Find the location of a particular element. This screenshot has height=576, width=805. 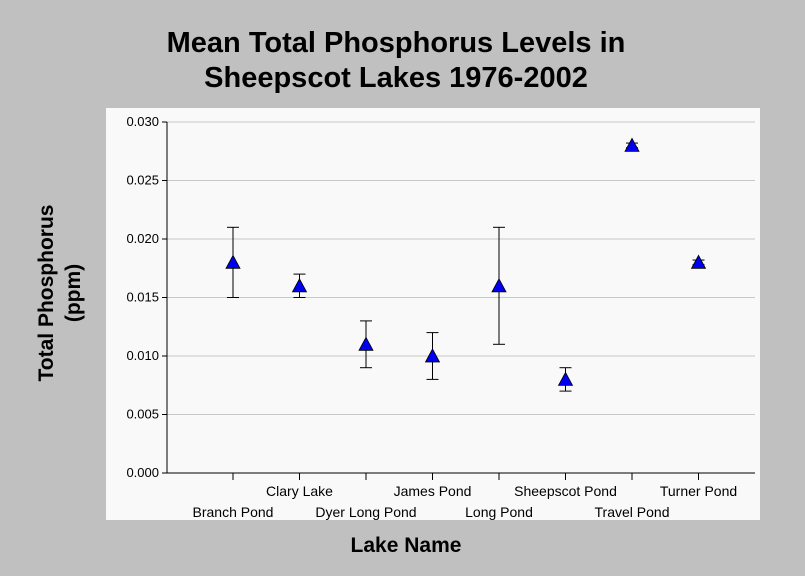

y-tick-label: 0.030 is located at coordinates (142, 121).